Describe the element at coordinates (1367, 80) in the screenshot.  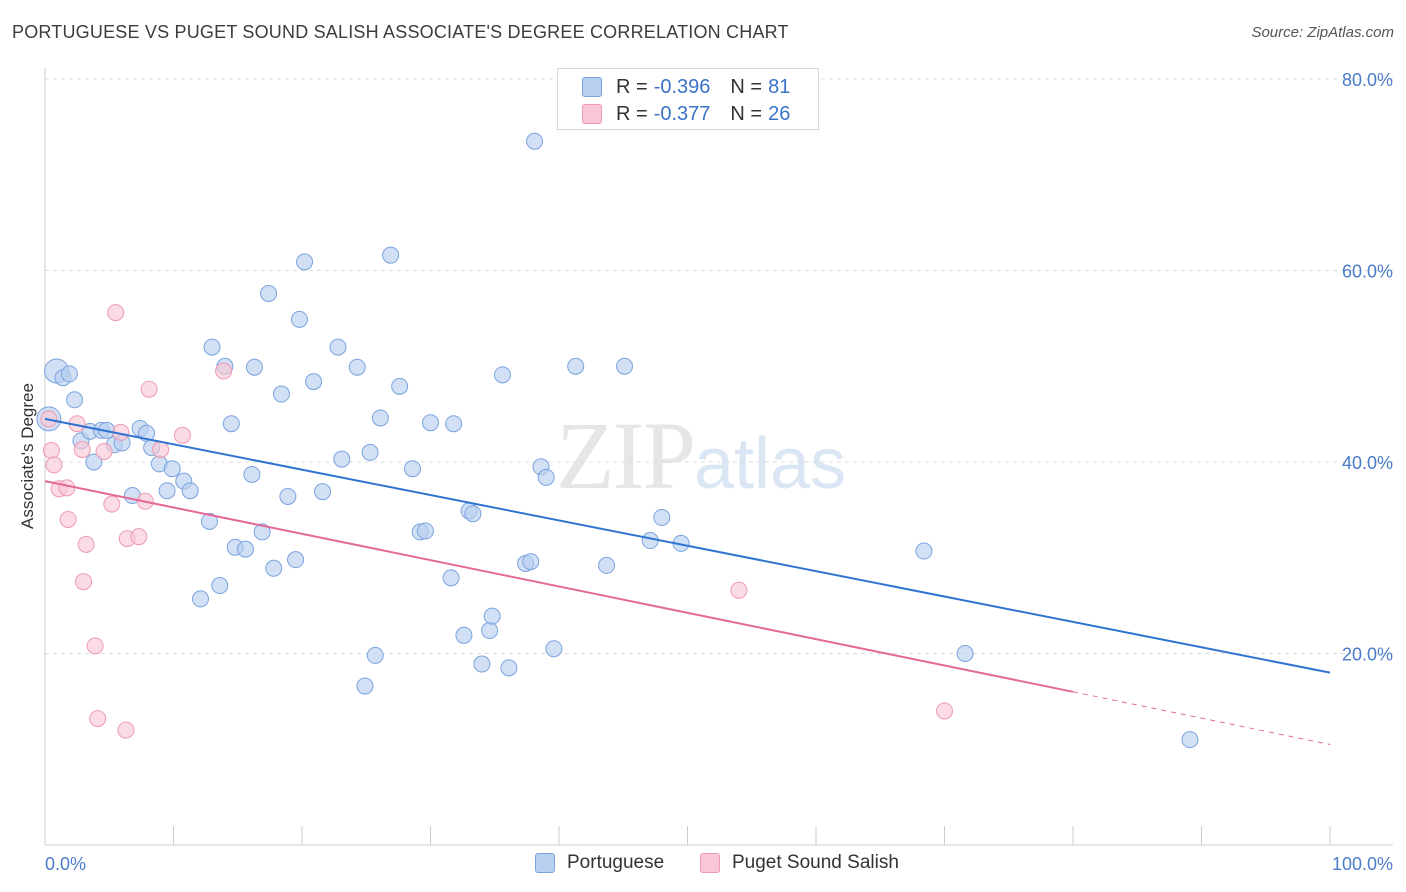
I see `y-tick-label: 80.0%` at that location.